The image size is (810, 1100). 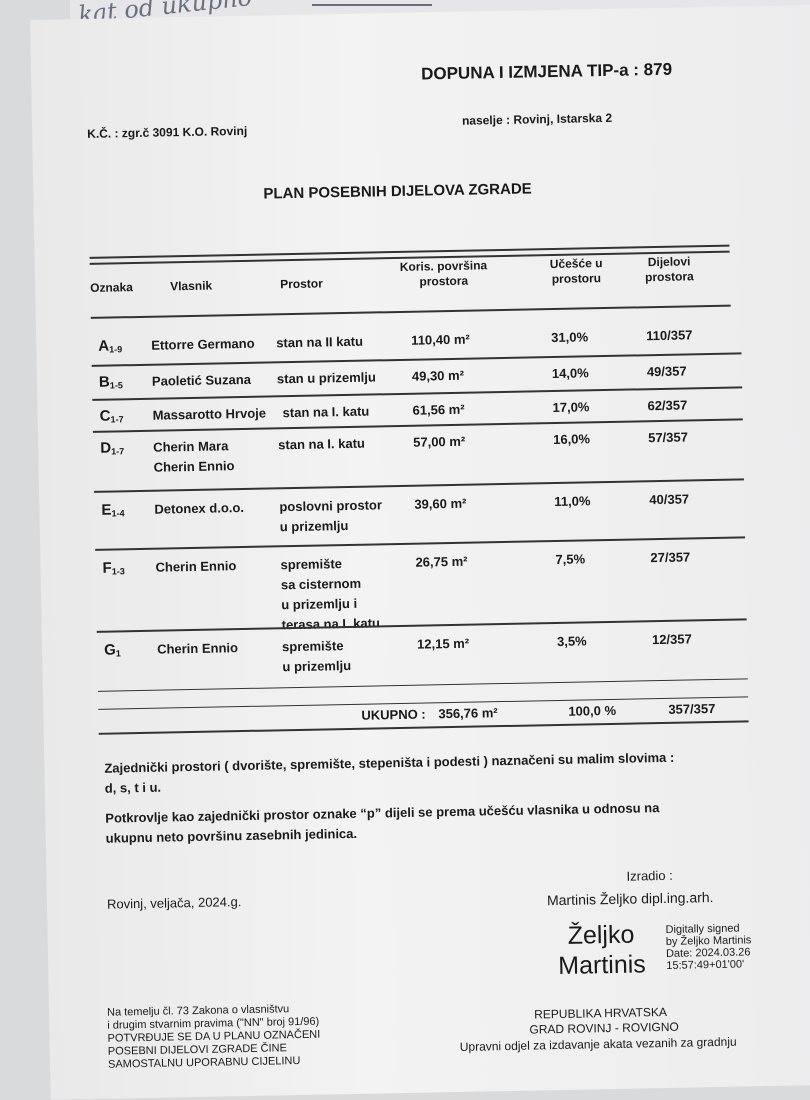 What do you see at coordinates (107, 568) in the screenshot?
I see `oznaka-letter: F` at bounding box center [107, 568].